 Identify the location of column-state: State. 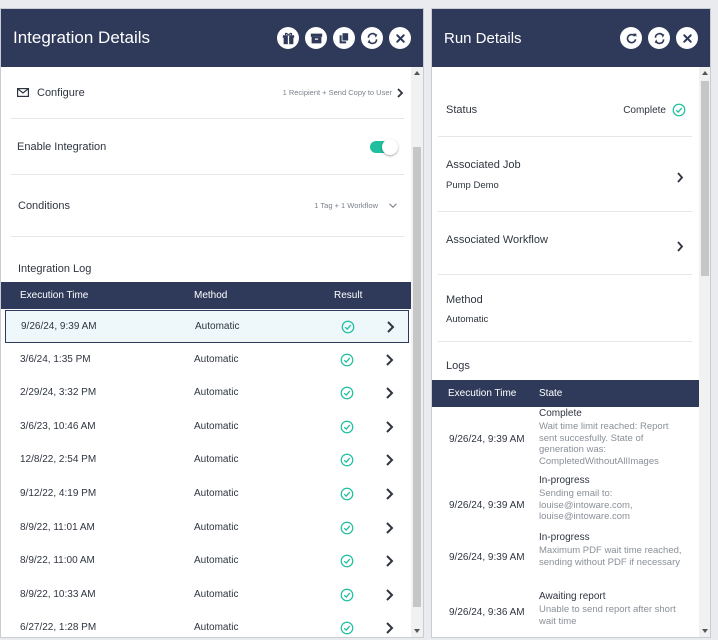
(551, 393).